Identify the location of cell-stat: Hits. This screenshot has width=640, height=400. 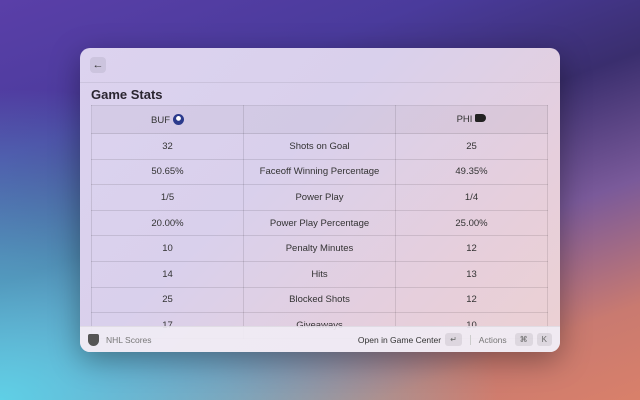
(319, 274).